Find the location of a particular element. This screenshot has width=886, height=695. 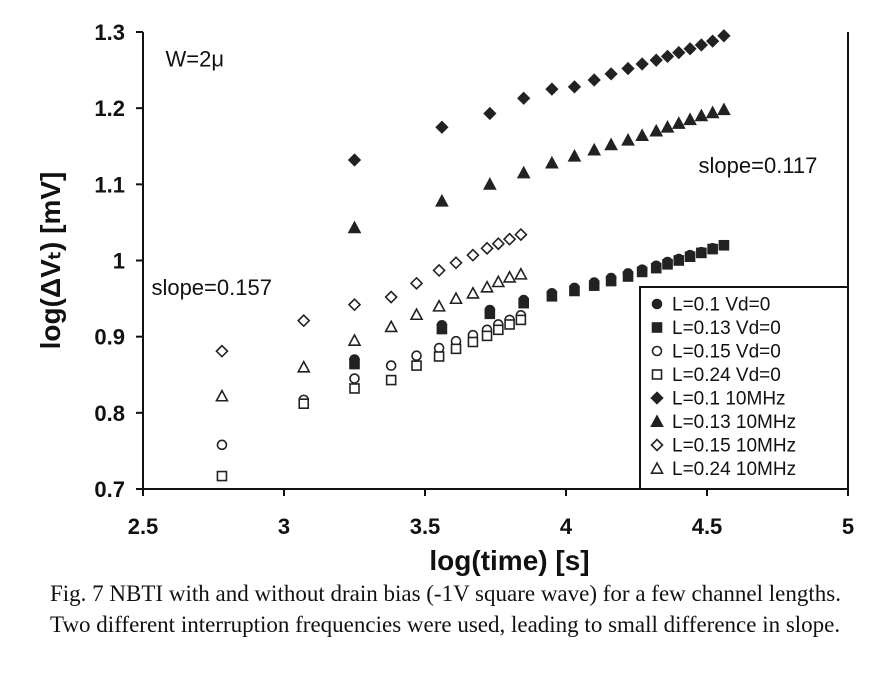

x-tick-label: 4.5 is located at coordinates (707, 526).